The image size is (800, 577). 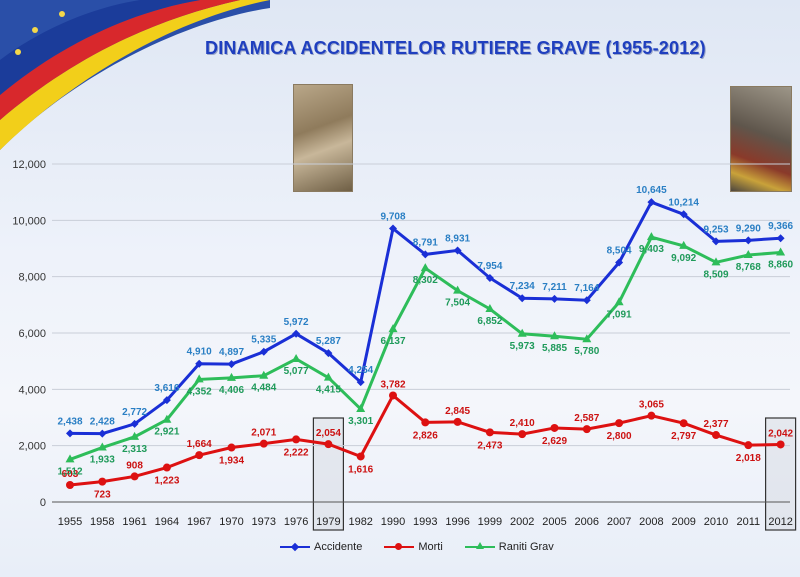 I want to click on x-tick-label: 1961, so click(x=134, y=522).